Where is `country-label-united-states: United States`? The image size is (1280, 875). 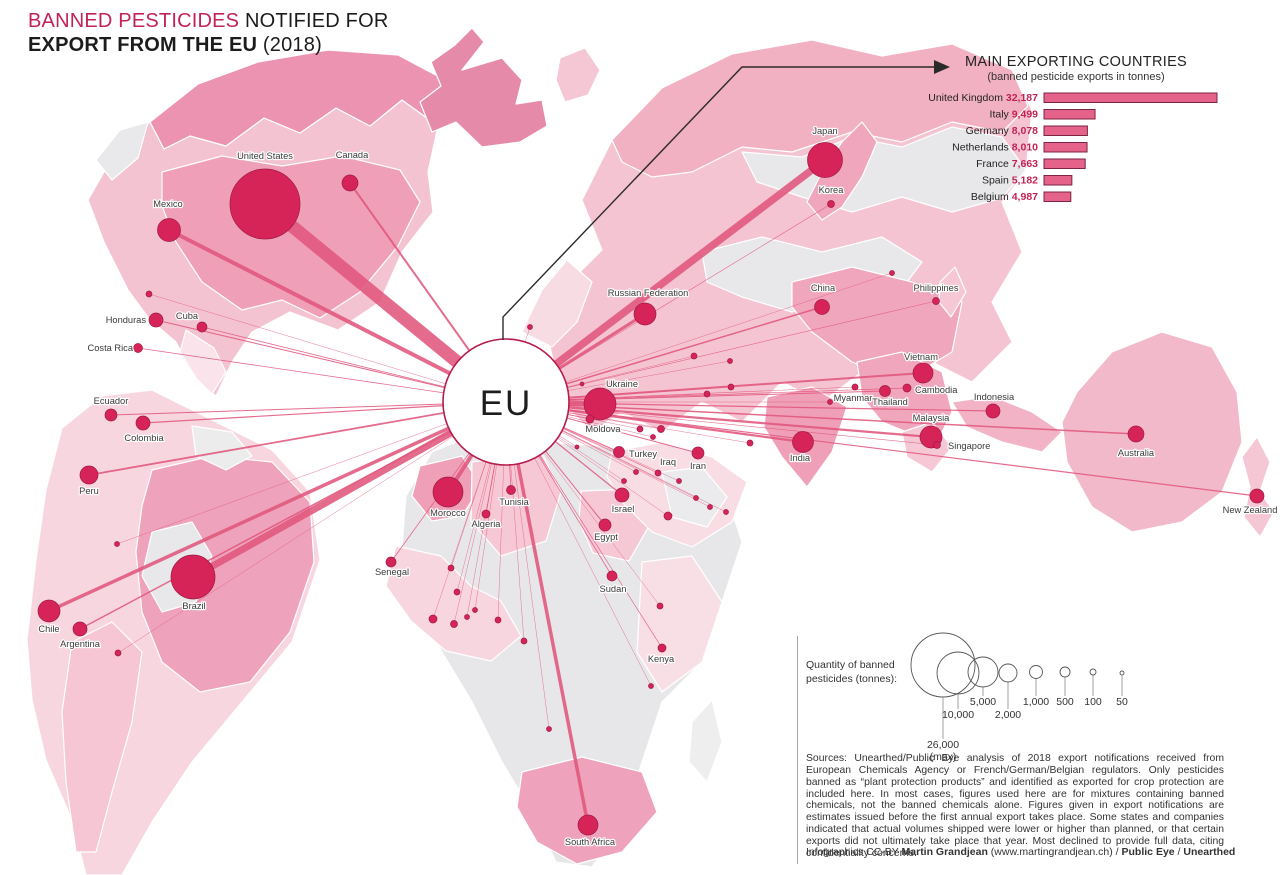
country-label-united-states: United States is located at coordinates (265, 156).